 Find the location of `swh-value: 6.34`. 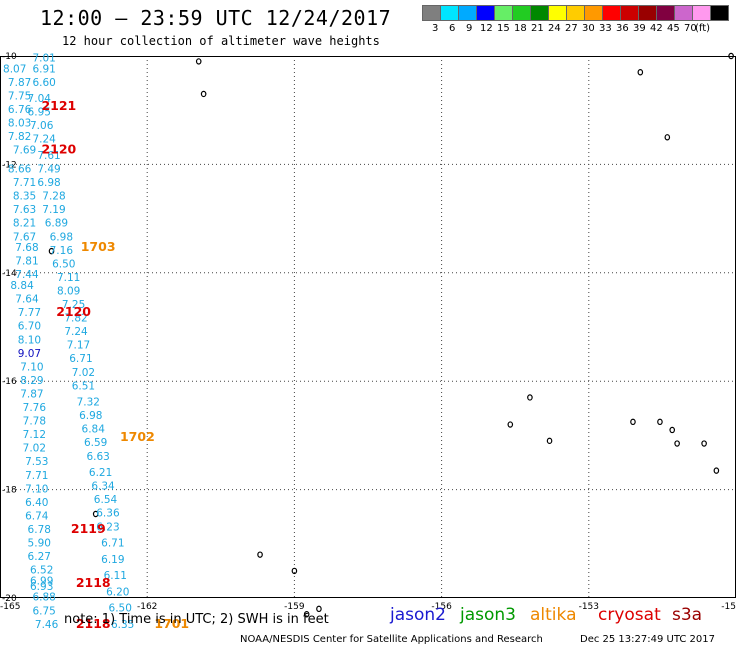

swh-value: 6.34 is located at coordinates (103, 487).